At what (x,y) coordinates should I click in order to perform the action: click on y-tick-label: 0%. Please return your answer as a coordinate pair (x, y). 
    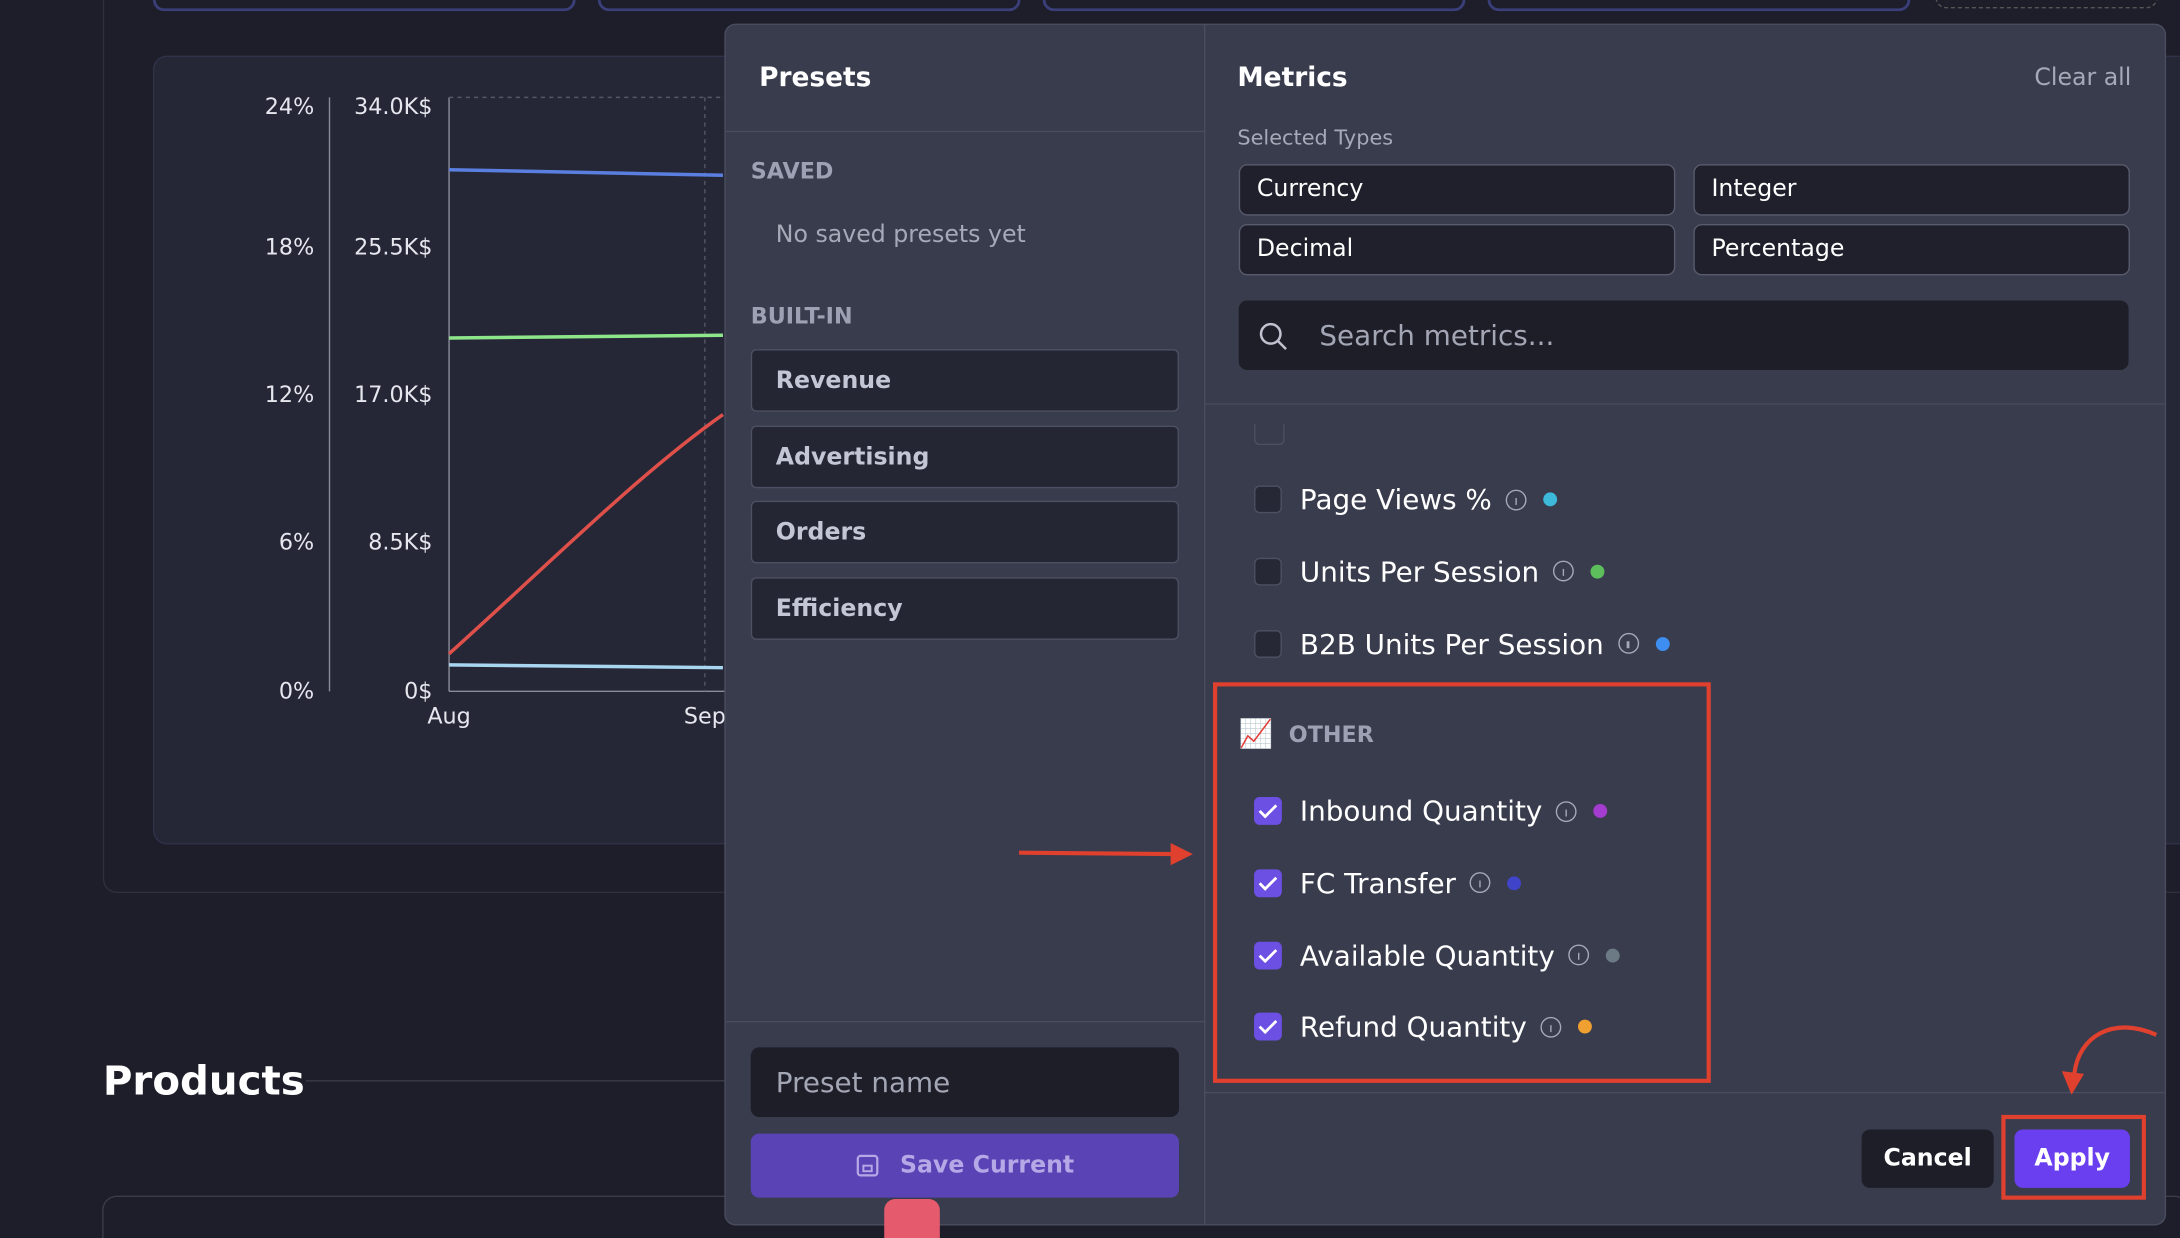
    Looking at the image, I should click on (296, 690).